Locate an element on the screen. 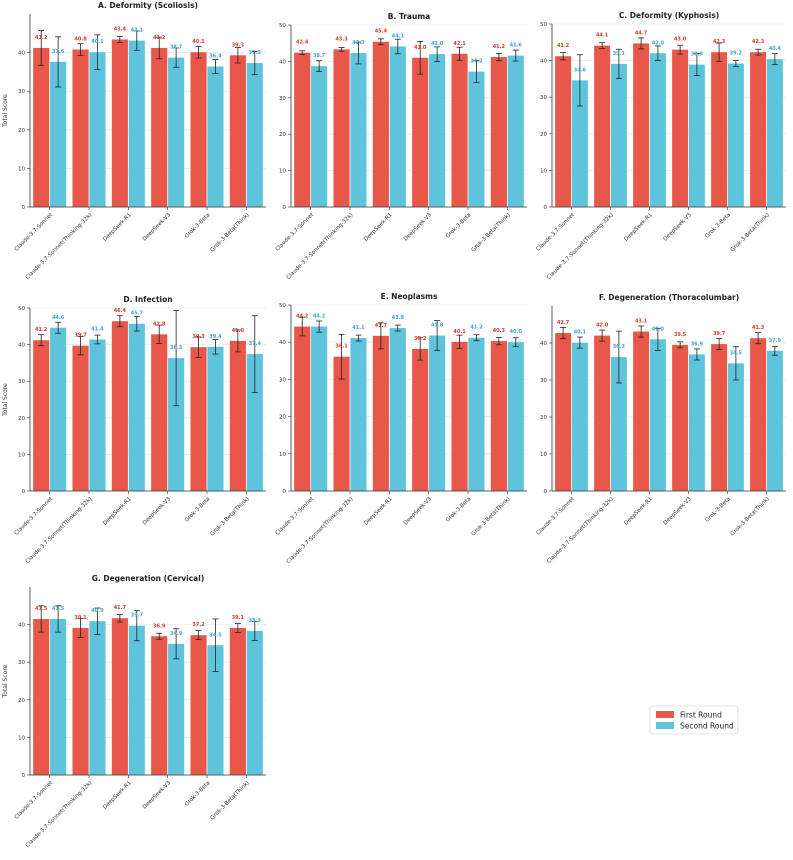 This screenshot has width=793, height=860. chart-title: A. Deformity (Scoliosis) is located at coordinates (148, 5).